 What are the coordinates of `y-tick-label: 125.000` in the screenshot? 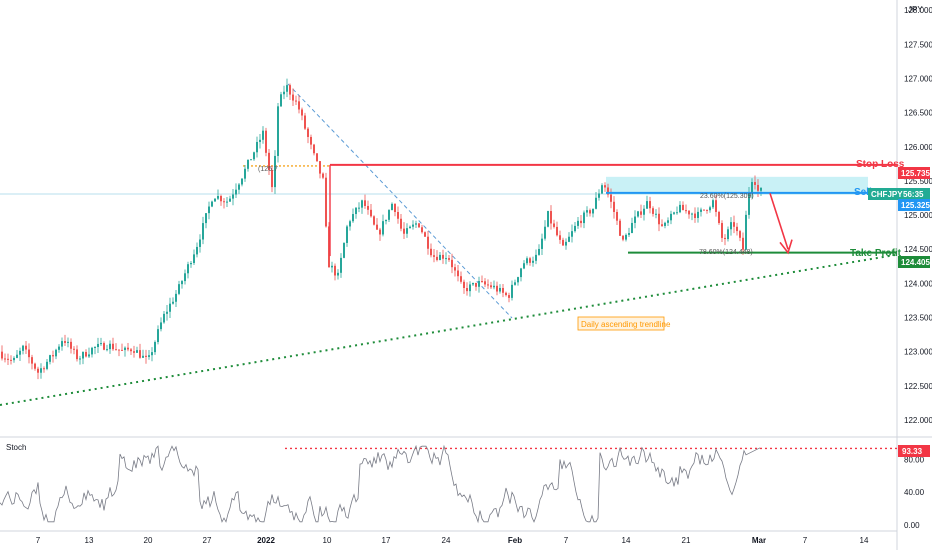 It's located at (918, 215).